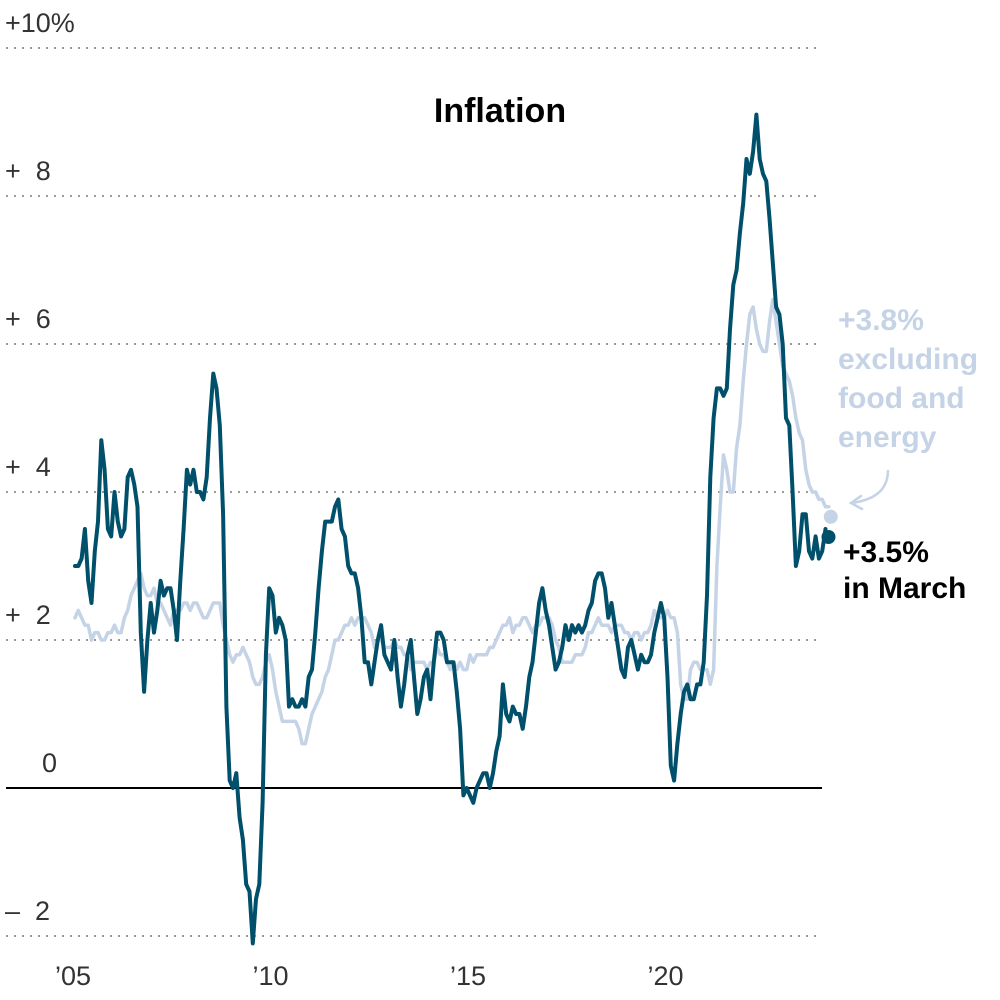 This screenshot has width=1000, height=1000. What do you see at coordinates (27, 911) in the screenshot?
I see `y-tick-label: – 2` at bounding box center [27, 911].